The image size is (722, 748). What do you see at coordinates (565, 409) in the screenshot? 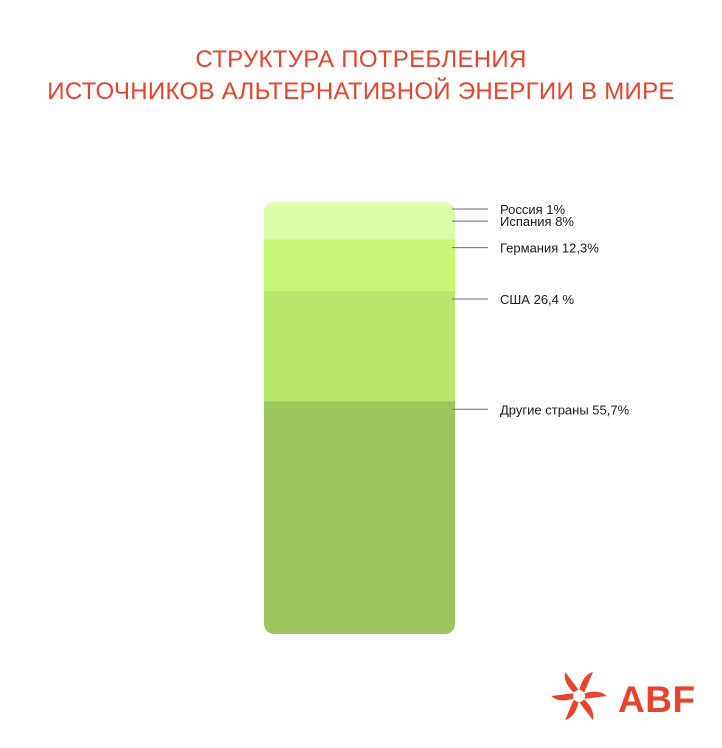
I see `segment-label-4: Другие страны 55,7%` at bounding box center [565, 409].